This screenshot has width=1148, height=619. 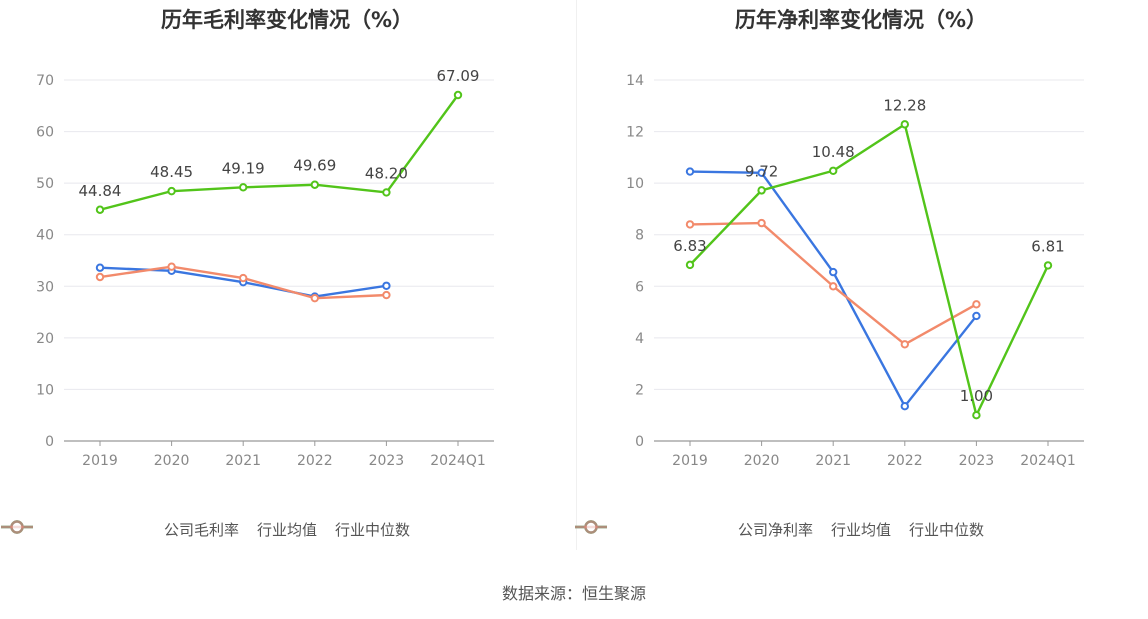 What do you see at coordinates (458, 76) in the screenshot?
I see `data-label: 67.09` at bounding box center [458, 76].